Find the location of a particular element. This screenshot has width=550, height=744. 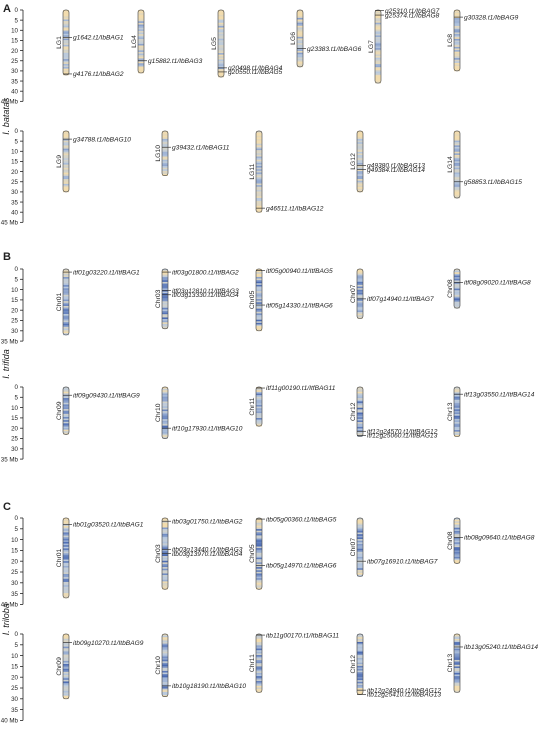

chromosome-chr10: Chr10 itb10g18190.t1/ItbBAG10 is located at coordinates (200, 665).